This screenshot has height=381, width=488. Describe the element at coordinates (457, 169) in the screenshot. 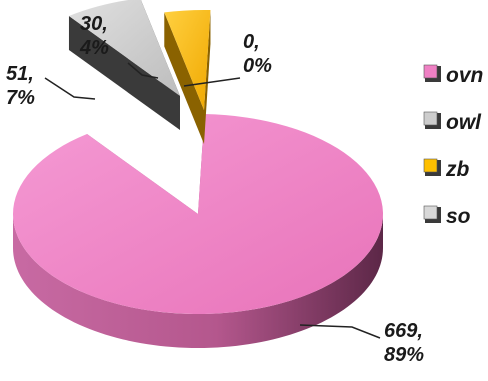

I see `legend-label-zb: zb` at that location.